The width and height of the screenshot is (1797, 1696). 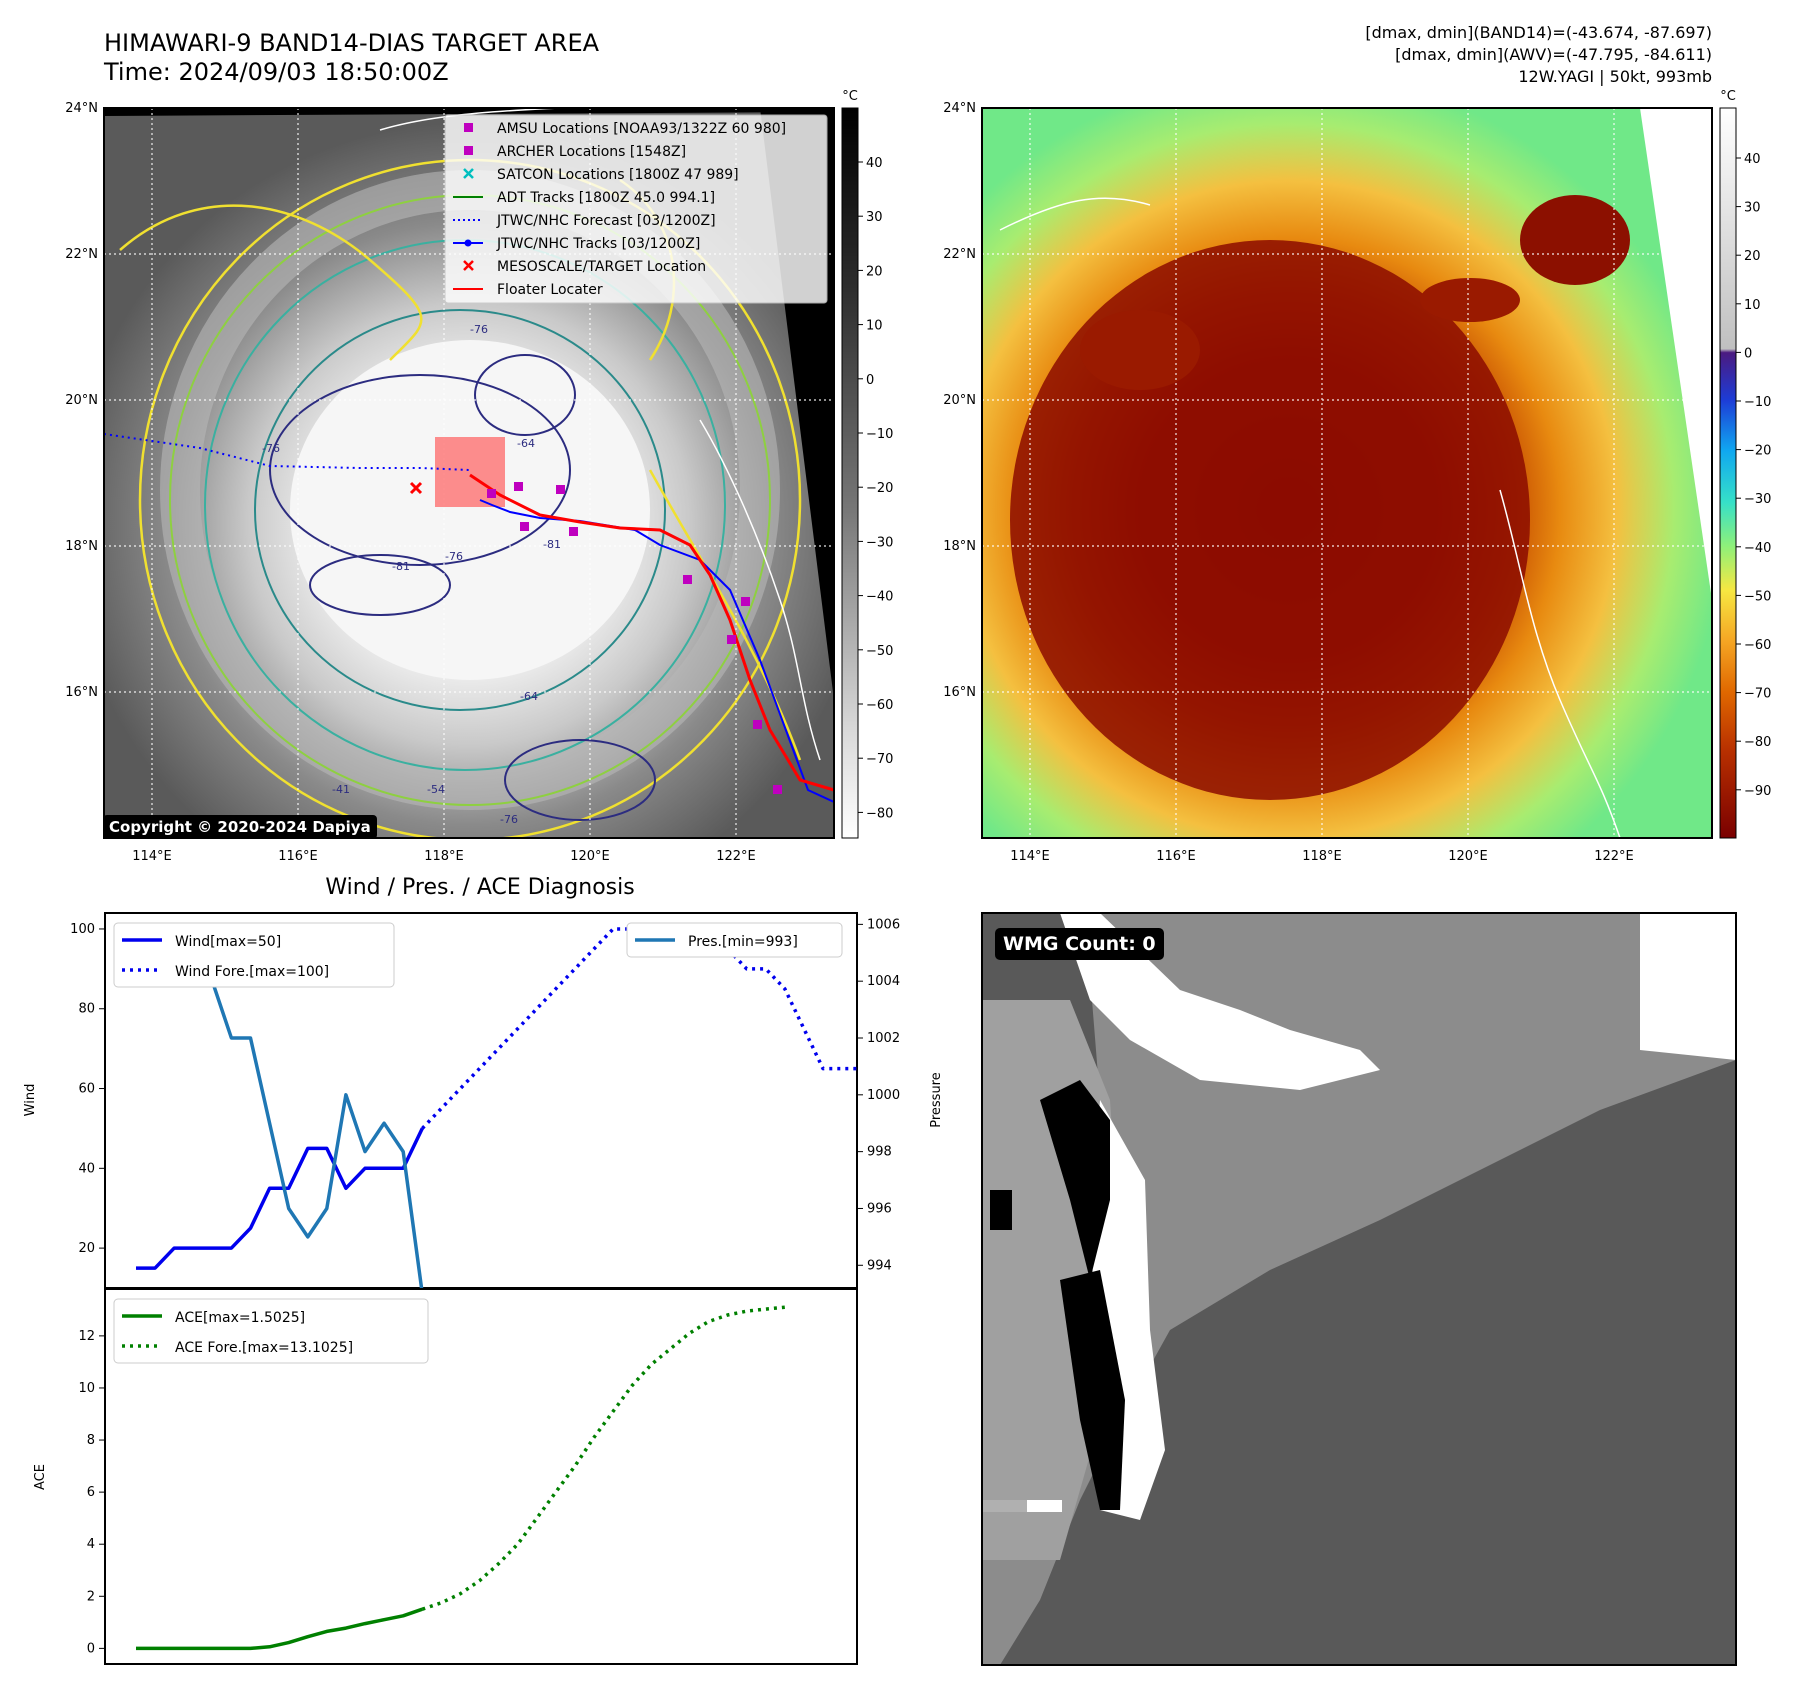 I want to click on colorbar-tick: −10, so click(x=879, y=434).